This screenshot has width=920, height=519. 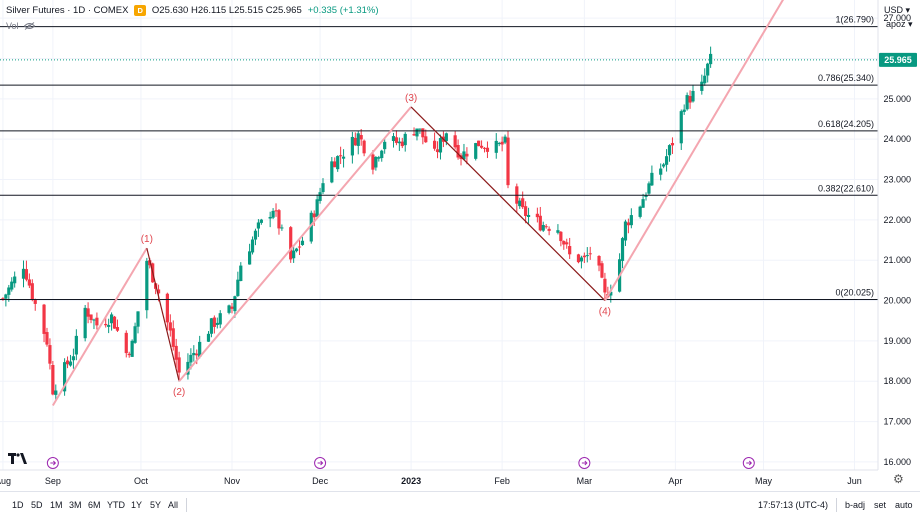 I want to click on logo-icon, so click(x=17, y=458).